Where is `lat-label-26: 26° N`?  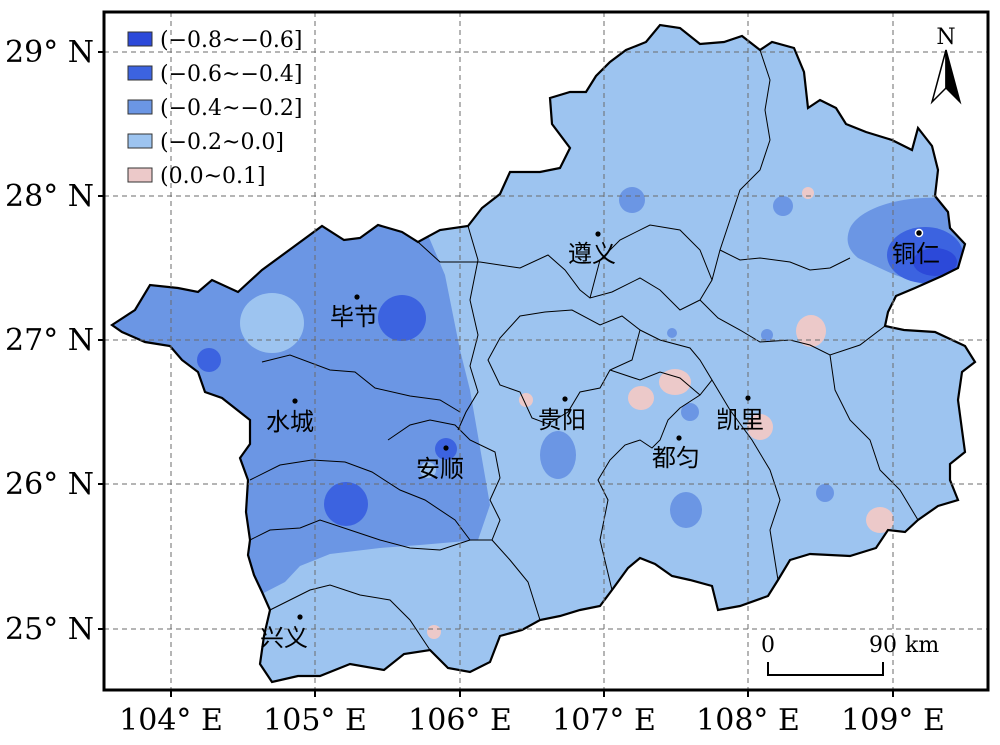 lat-label-26: 26° N is located at coordinates (49, 484).